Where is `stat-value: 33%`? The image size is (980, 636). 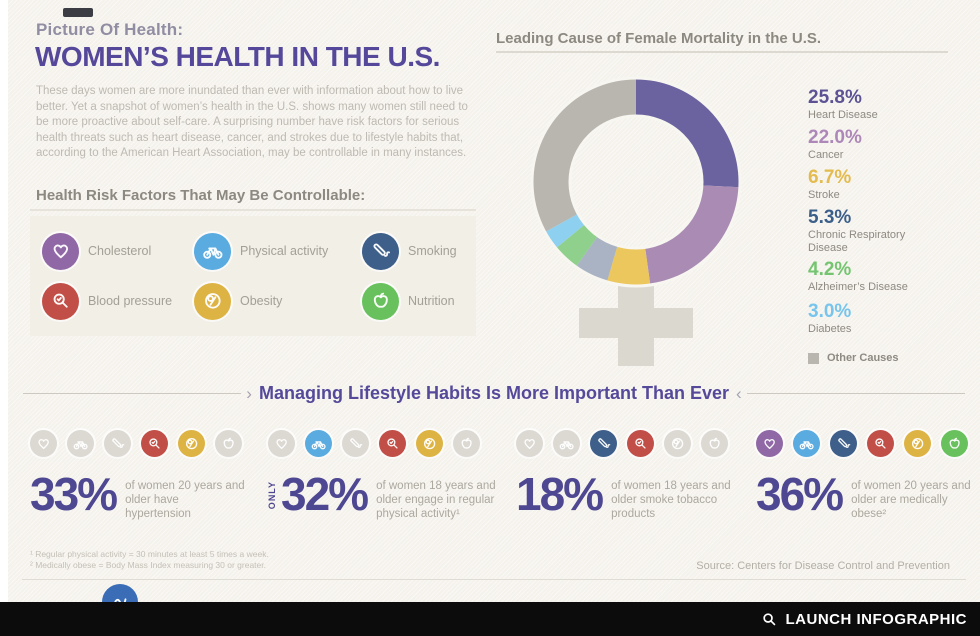
stat-value: 33% is located at coordinates (74, 494).